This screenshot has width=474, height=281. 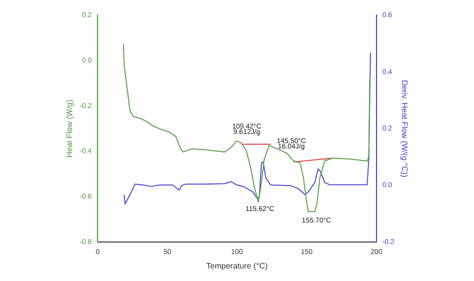 I want to click on y-axis-title: Heat Flow (W/g), so click(x=69, y=128).